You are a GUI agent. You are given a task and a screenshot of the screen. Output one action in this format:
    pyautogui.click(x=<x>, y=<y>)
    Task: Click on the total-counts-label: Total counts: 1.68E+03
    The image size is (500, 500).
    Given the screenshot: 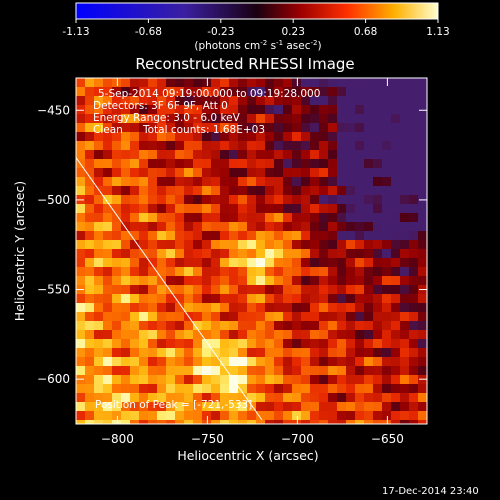 What is the action you would take?
    pyautogui.click(x=203, y=130)
    